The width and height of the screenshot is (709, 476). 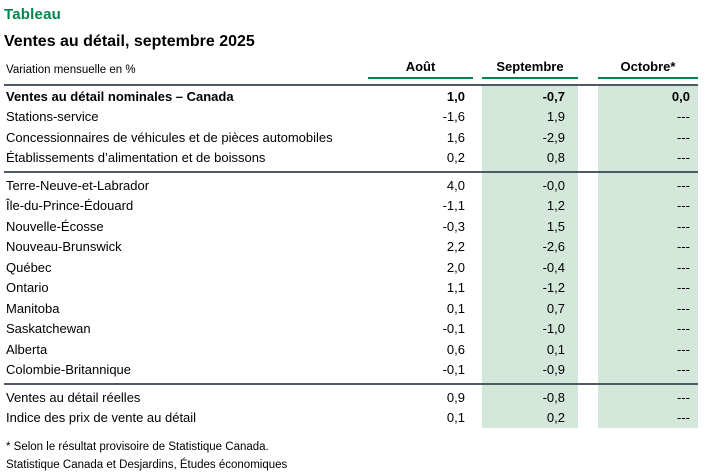 I want to click on row-label: Stations-service, so click(x=52, y=117).